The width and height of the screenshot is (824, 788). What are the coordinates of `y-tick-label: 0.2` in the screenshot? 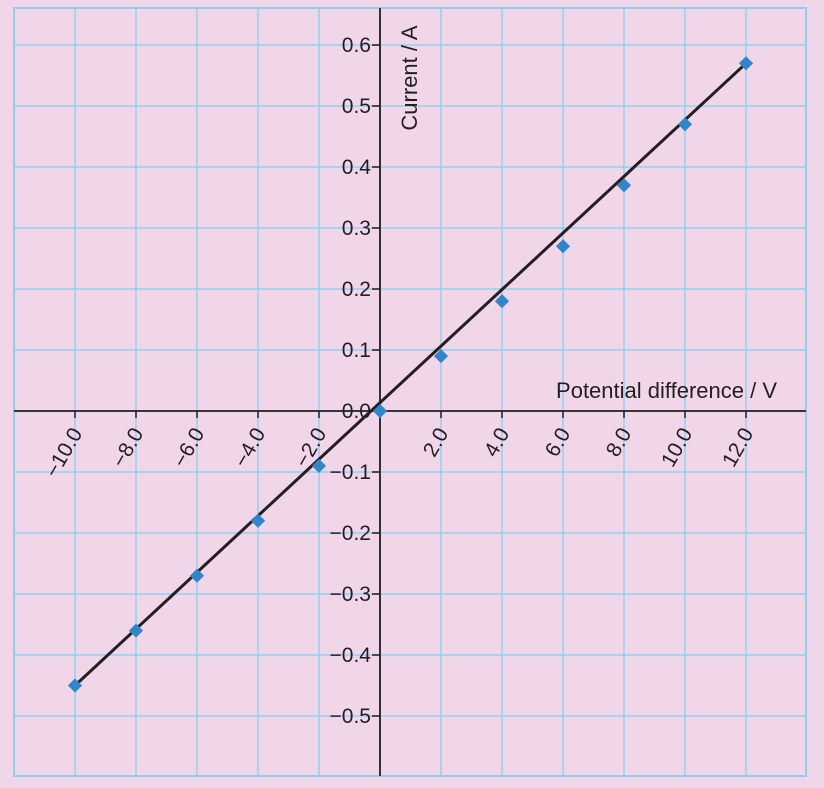 It's located at (356, 289).